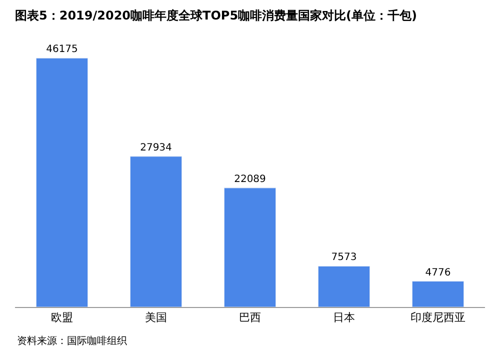 This screenshot has height=362, width=500. Describe the element at coordinates (62, 317) in the screenshot. I see `x-tick-label: 欧盟` at that location.